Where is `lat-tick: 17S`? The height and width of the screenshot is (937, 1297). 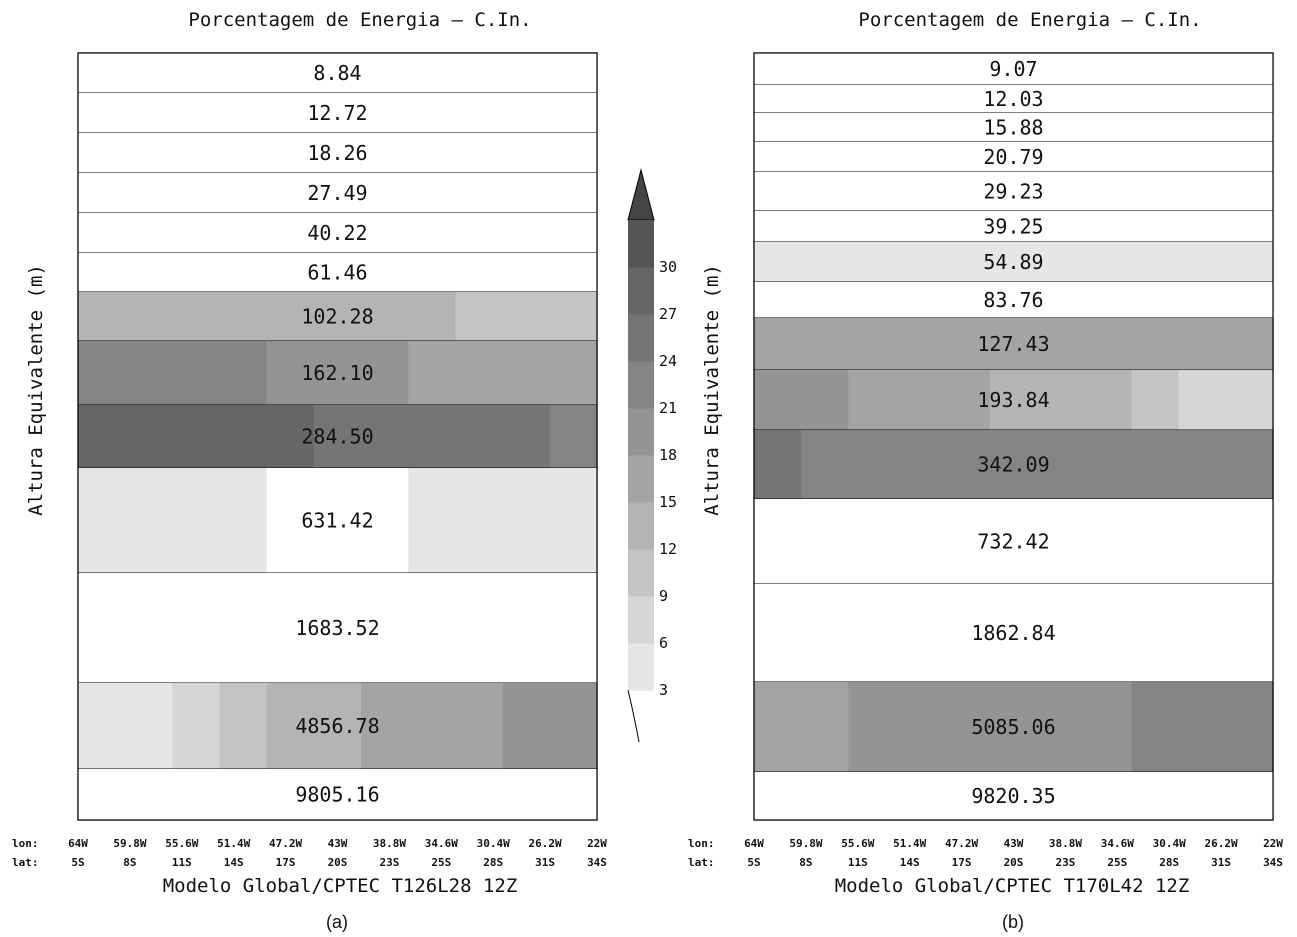
lat-tick: 17S is located at coordinates (286, 862).